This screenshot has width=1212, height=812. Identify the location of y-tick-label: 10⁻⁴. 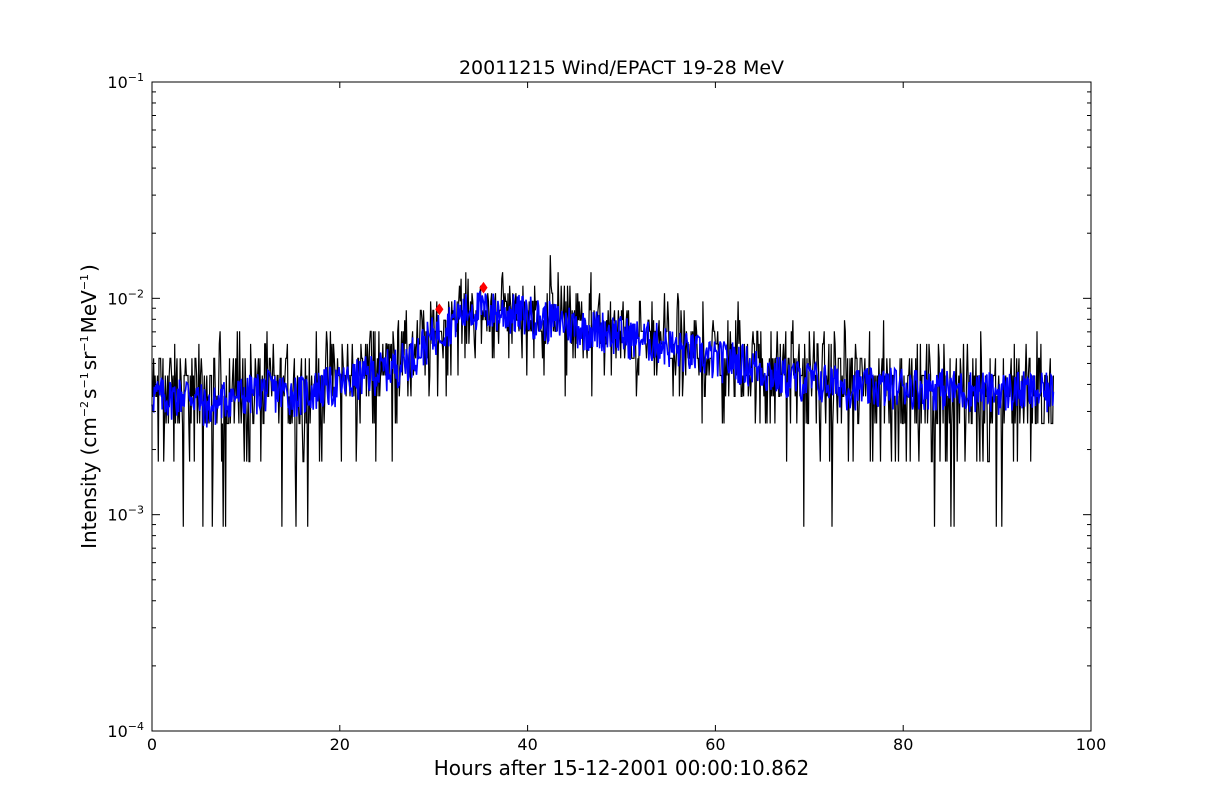
(125, 730).